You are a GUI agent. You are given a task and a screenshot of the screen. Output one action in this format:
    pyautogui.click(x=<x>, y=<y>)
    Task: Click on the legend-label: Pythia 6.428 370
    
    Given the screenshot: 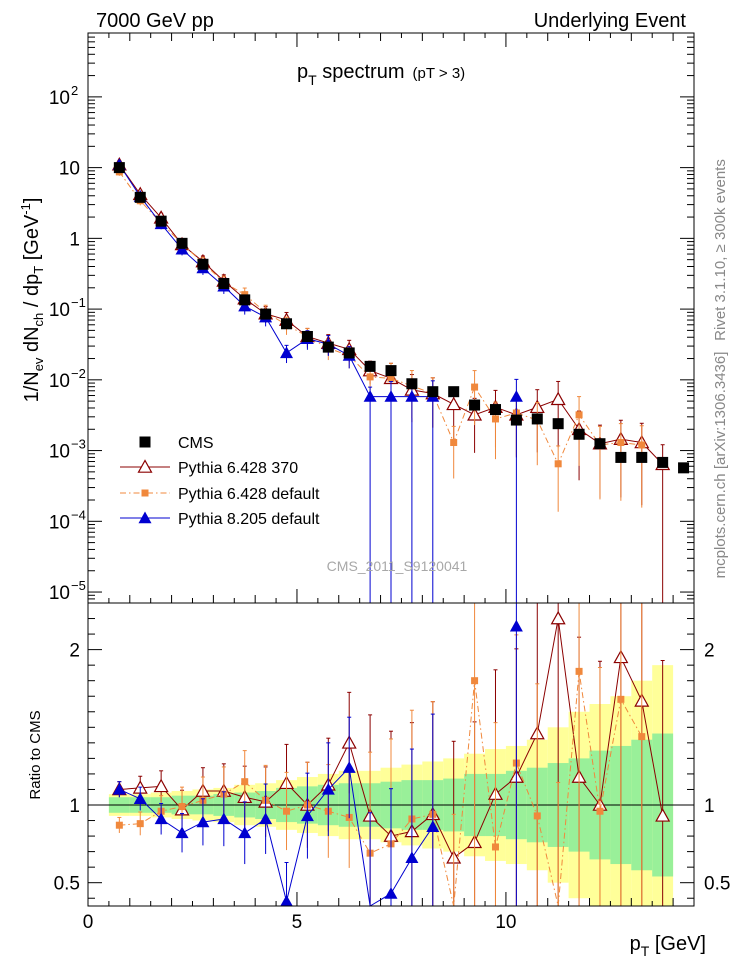 What is the action you would take?
    pyautogui.click(x=238, y=468)
    